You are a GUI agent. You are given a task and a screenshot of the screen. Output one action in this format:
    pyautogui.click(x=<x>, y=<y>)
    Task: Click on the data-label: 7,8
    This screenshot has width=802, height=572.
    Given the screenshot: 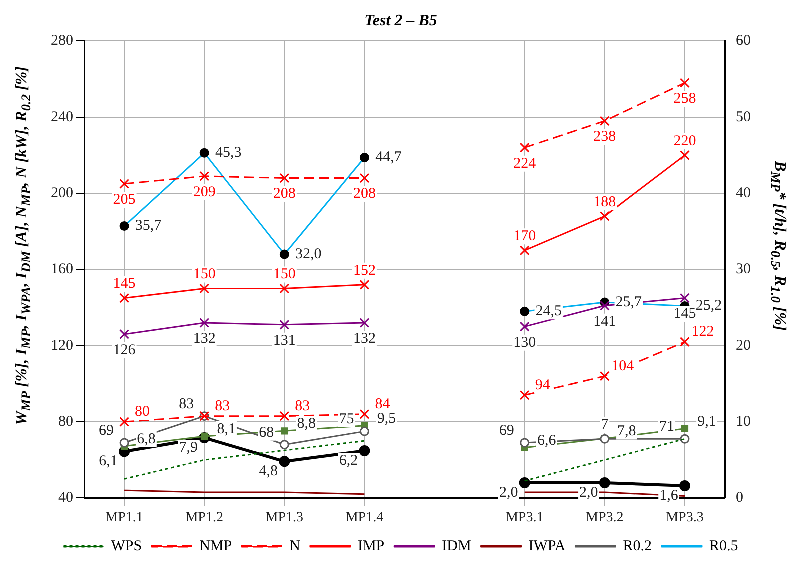 What is the action you would take?
    pyautogui.click(x=627, y=432)
    